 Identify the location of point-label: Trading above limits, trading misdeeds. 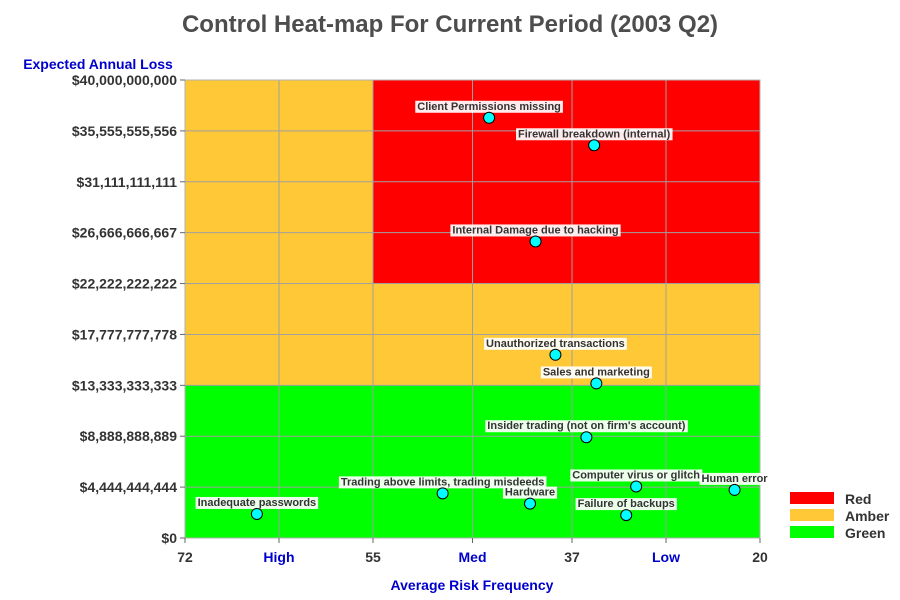
(443, 482).